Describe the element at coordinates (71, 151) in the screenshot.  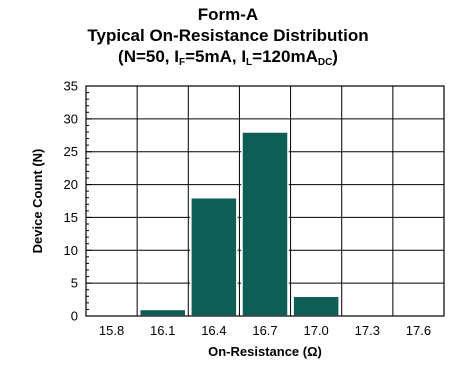
I see `y-tick-label: 25` at that location.